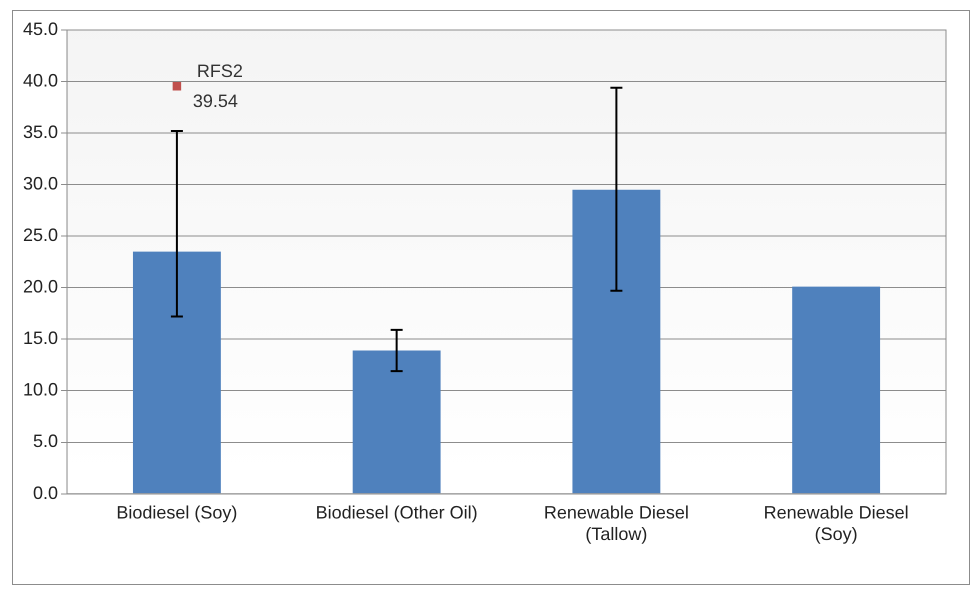 Image resolution: width=974 pixels, height=589 pixels. Describe the element at coordinates (40, 235) in the screenshot. I see `y-tick-label: 25.0` at that location.